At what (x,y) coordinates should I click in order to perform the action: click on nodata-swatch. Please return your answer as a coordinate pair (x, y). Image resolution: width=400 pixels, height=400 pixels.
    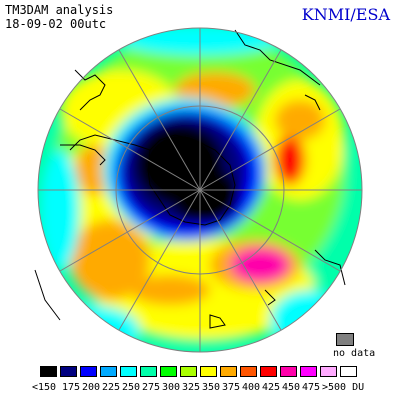
    Looking at the image, I should click on (345, 339).